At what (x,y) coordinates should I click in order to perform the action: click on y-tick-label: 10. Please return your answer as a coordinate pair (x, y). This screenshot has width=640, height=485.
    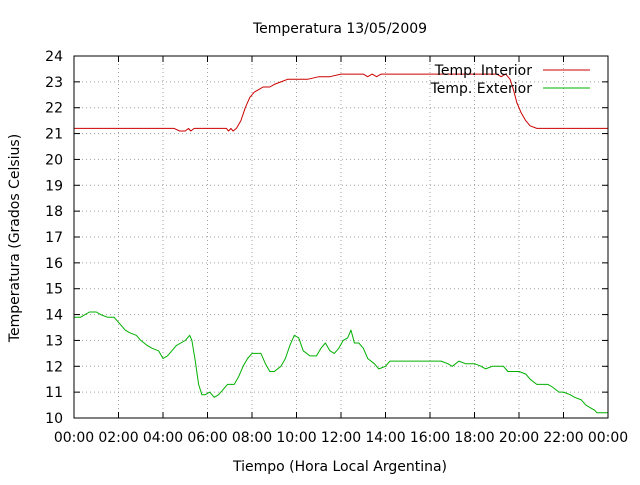
    Looking at the image, I should click on (54, 419).